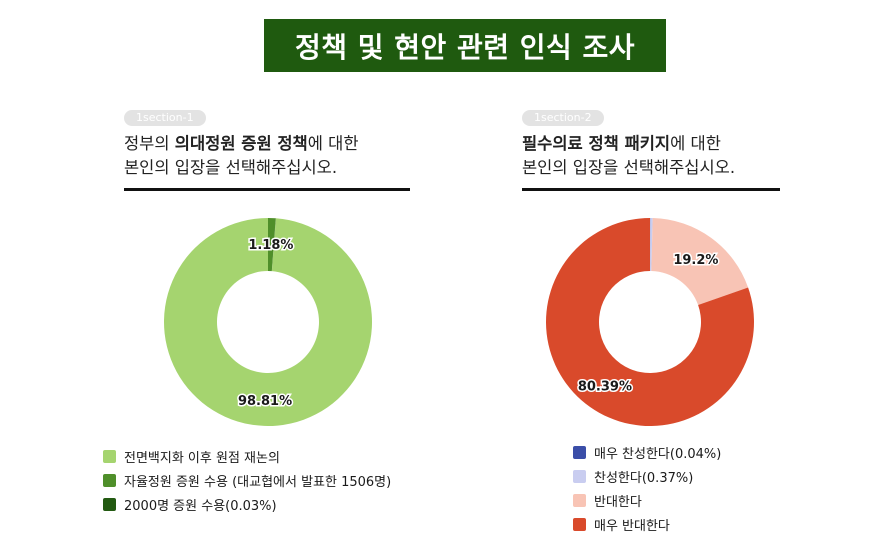 The image size is (889, 539). Describe the element at coordinates (647, 500) in the screenshot. I see `legend-item: 반대한다` at that location.